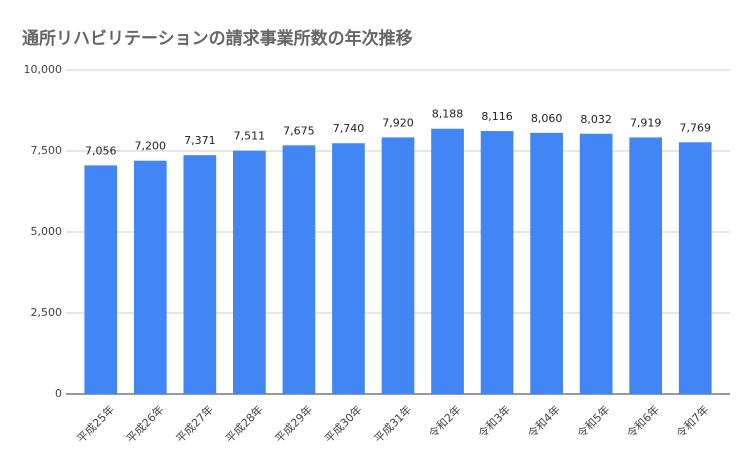  I want to click on chart-title: 通所リハビリテーションの請求事業所数の年次推移, so click(217, 38).